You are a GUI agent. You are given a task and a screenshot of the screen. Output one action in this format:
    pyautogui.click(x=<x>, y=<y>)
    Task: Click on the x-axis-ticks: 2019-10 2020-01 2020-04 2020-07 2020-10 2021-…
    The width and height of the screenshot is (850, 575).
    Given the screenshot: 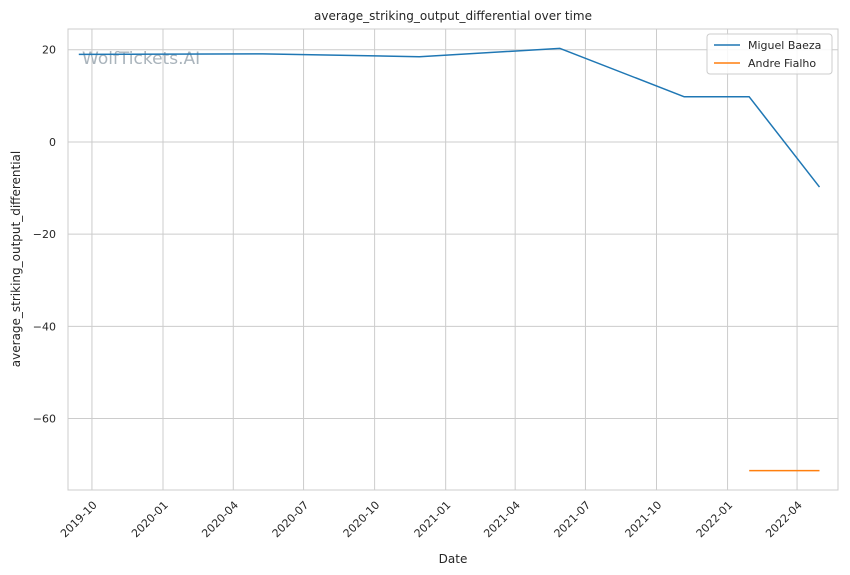 What is the action you would take?
    pyautogui.click(x=431, y=520)
    